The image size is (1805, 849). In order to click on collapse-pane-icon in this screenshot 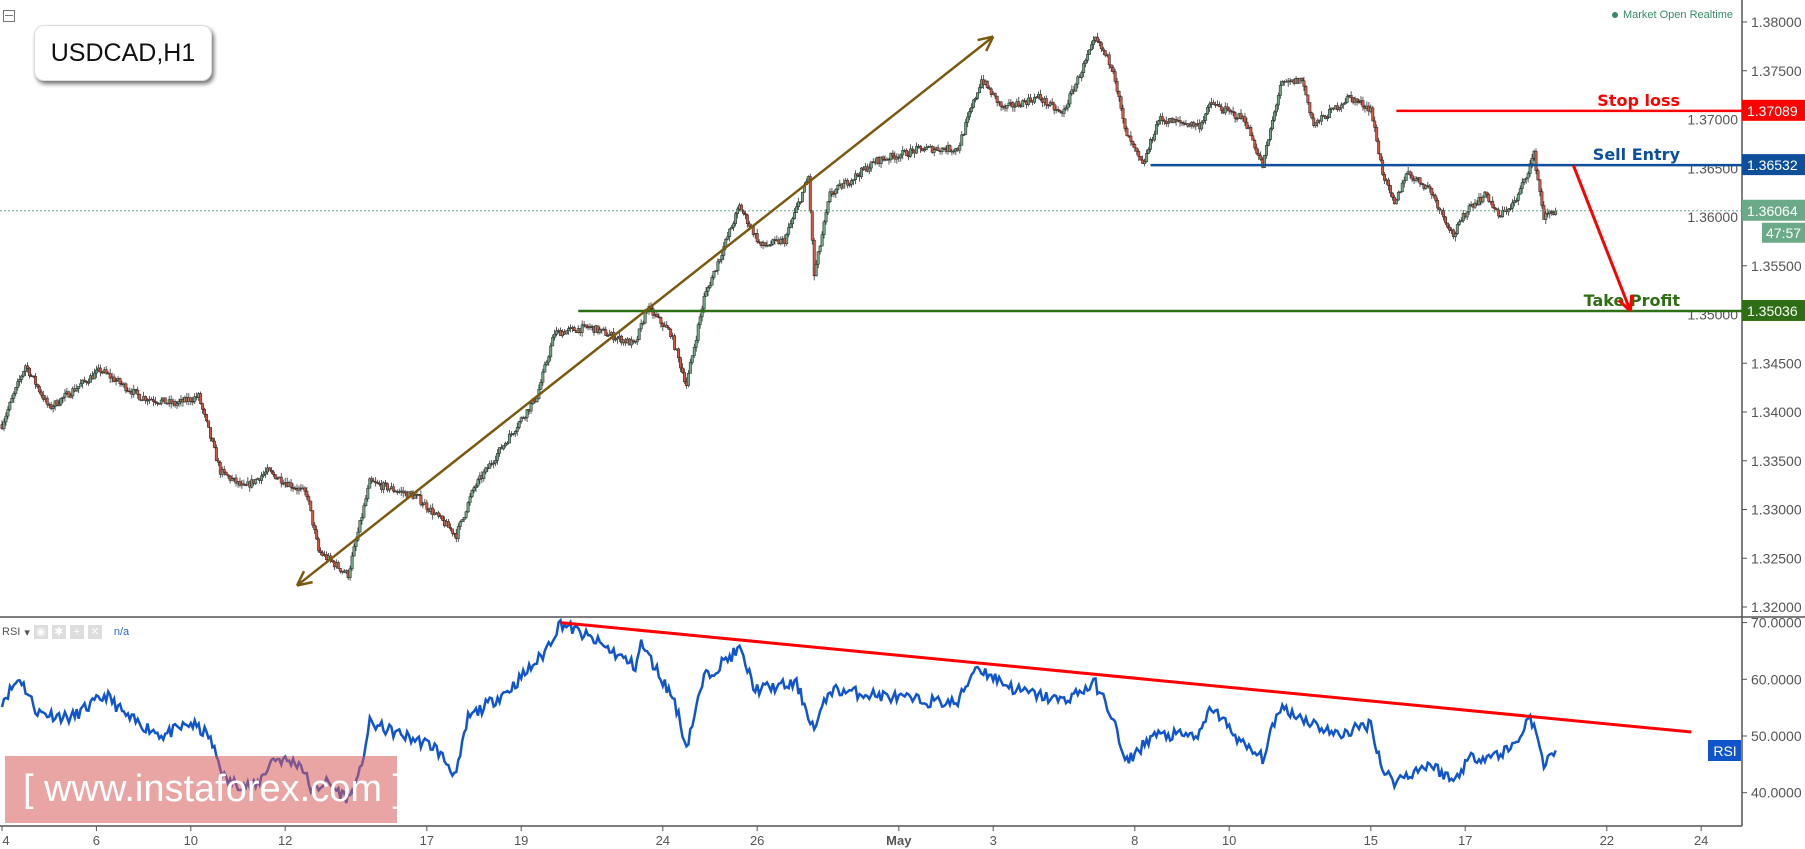, I will do `click(9, 16)`.